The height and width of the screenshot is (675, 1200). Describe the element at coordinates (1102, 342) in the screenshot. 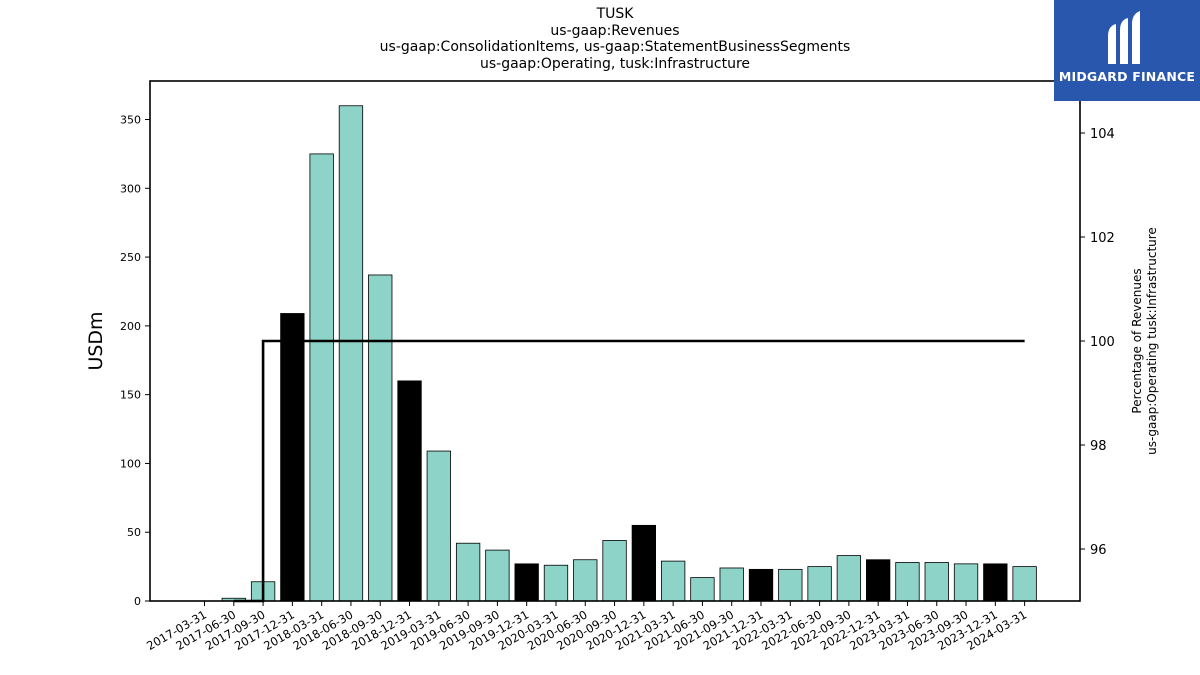

I see `y-right-tick-label: 100` at that location.